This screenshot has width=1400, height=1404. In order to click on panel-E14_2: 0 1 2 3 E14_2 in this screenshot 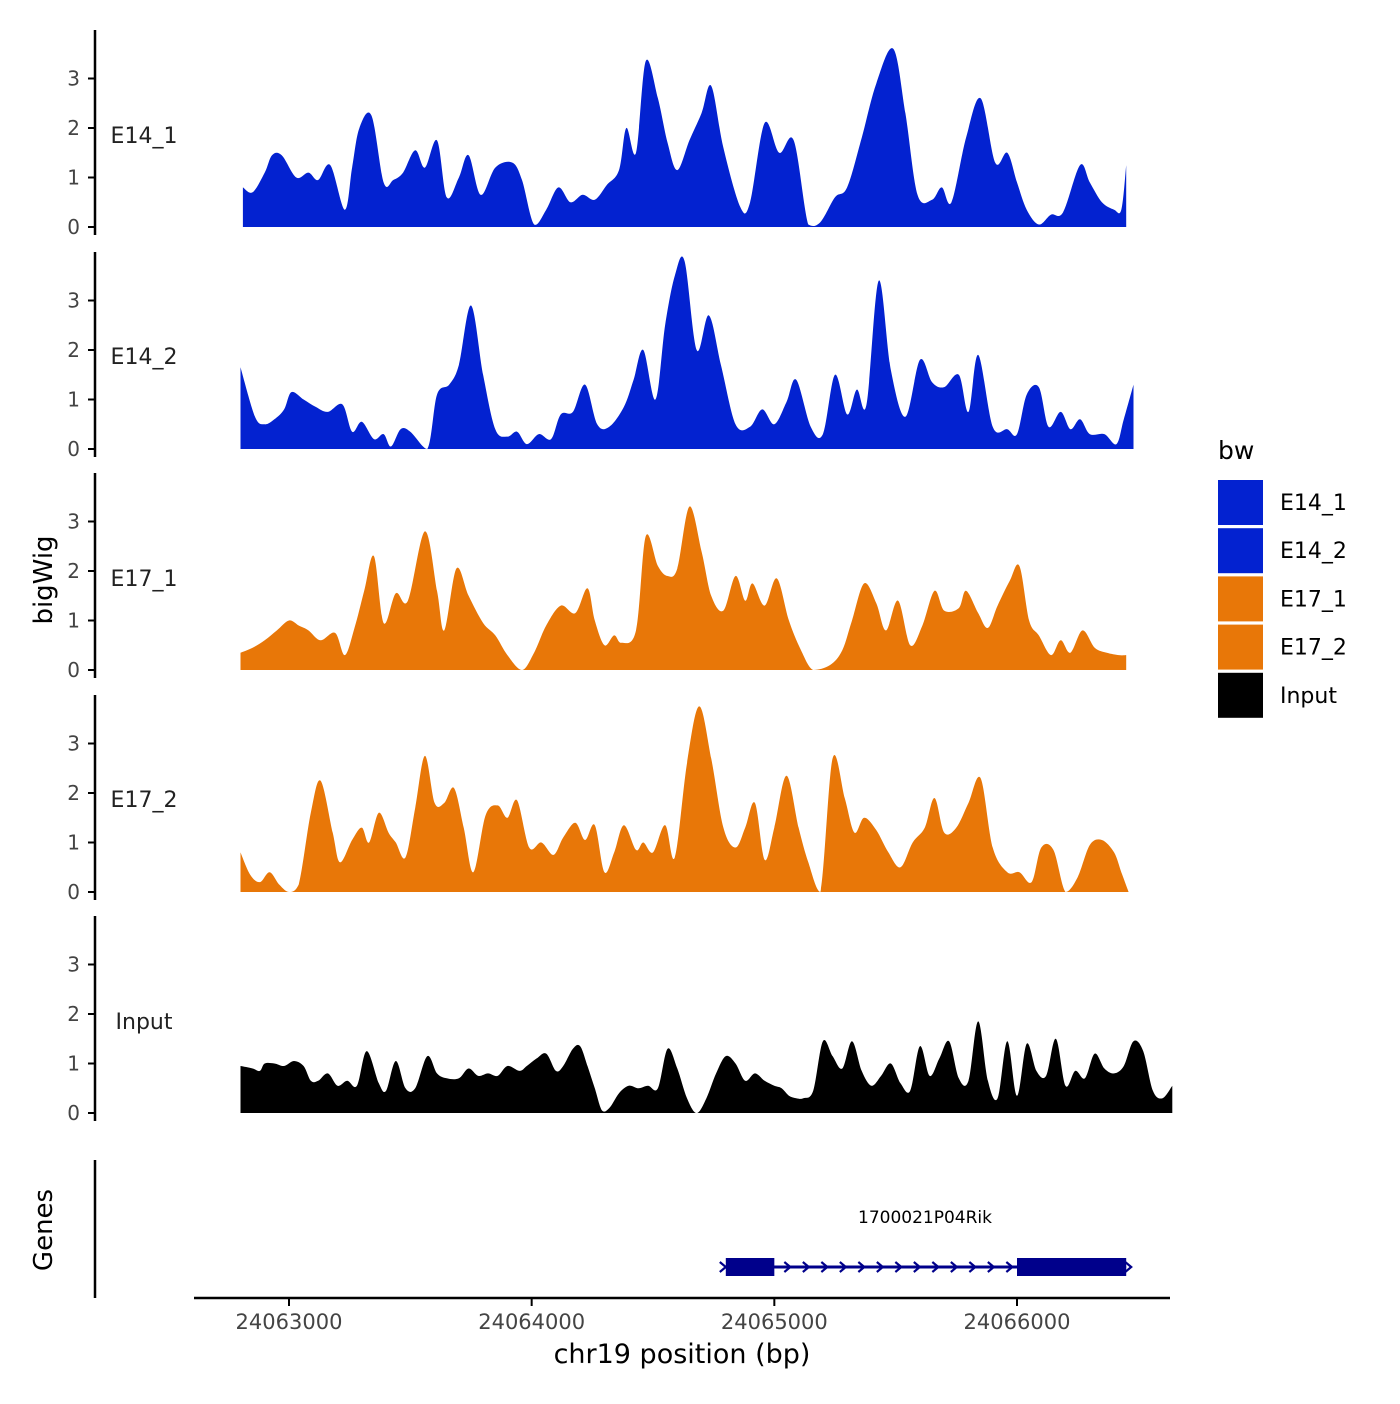, I will do `click(600, 356)`.